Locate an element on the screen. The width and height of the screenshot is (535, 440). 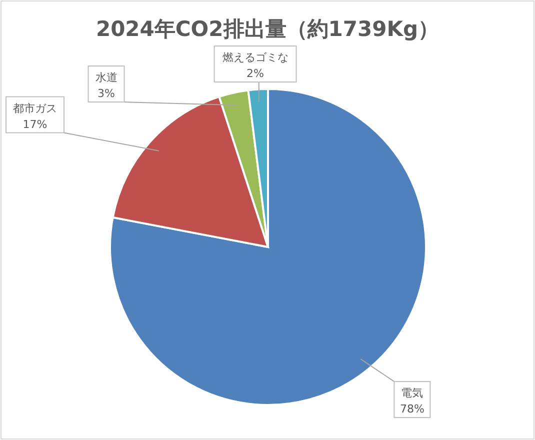
slice-label: 都市ガス is located at coordinates (35, 108).